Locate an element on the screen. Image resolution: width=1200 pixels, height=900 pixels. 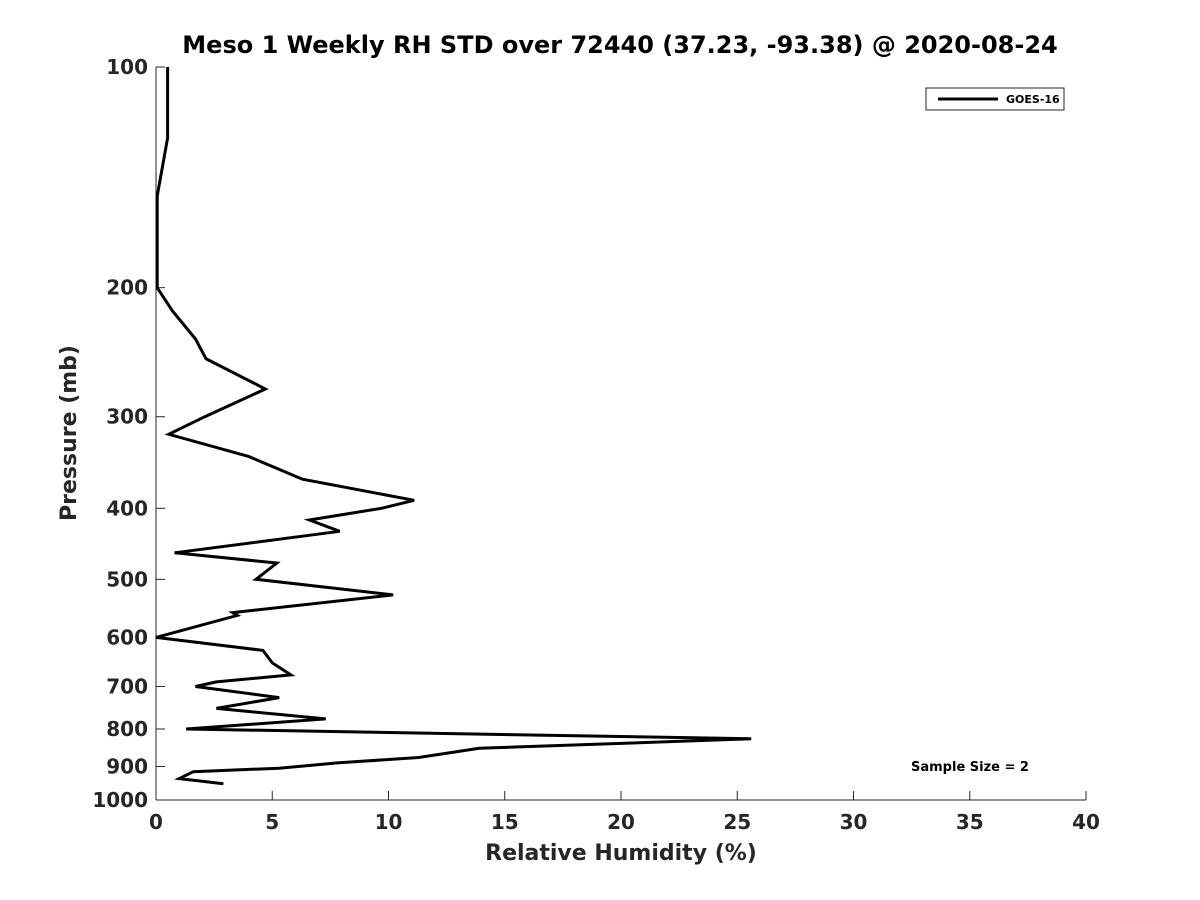
x-tick-label: 10 is located at coordinates (389, 822).